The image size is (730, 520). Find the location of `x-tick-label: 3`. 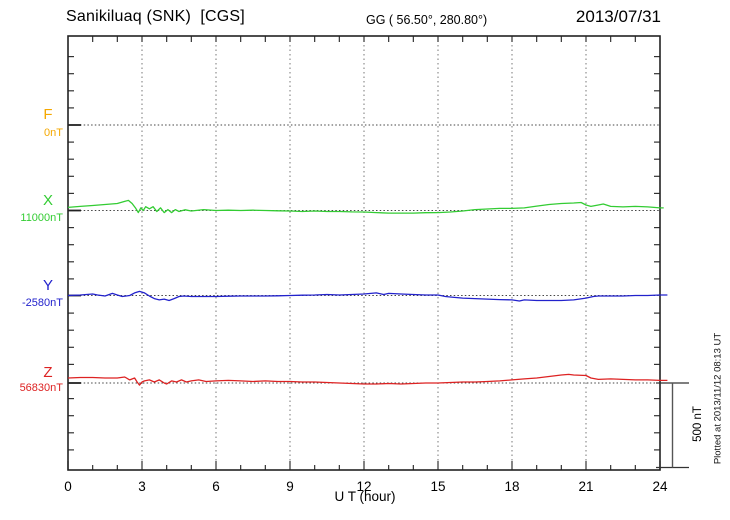

x-tick-label: 3 is located at coordinates (142, 486).